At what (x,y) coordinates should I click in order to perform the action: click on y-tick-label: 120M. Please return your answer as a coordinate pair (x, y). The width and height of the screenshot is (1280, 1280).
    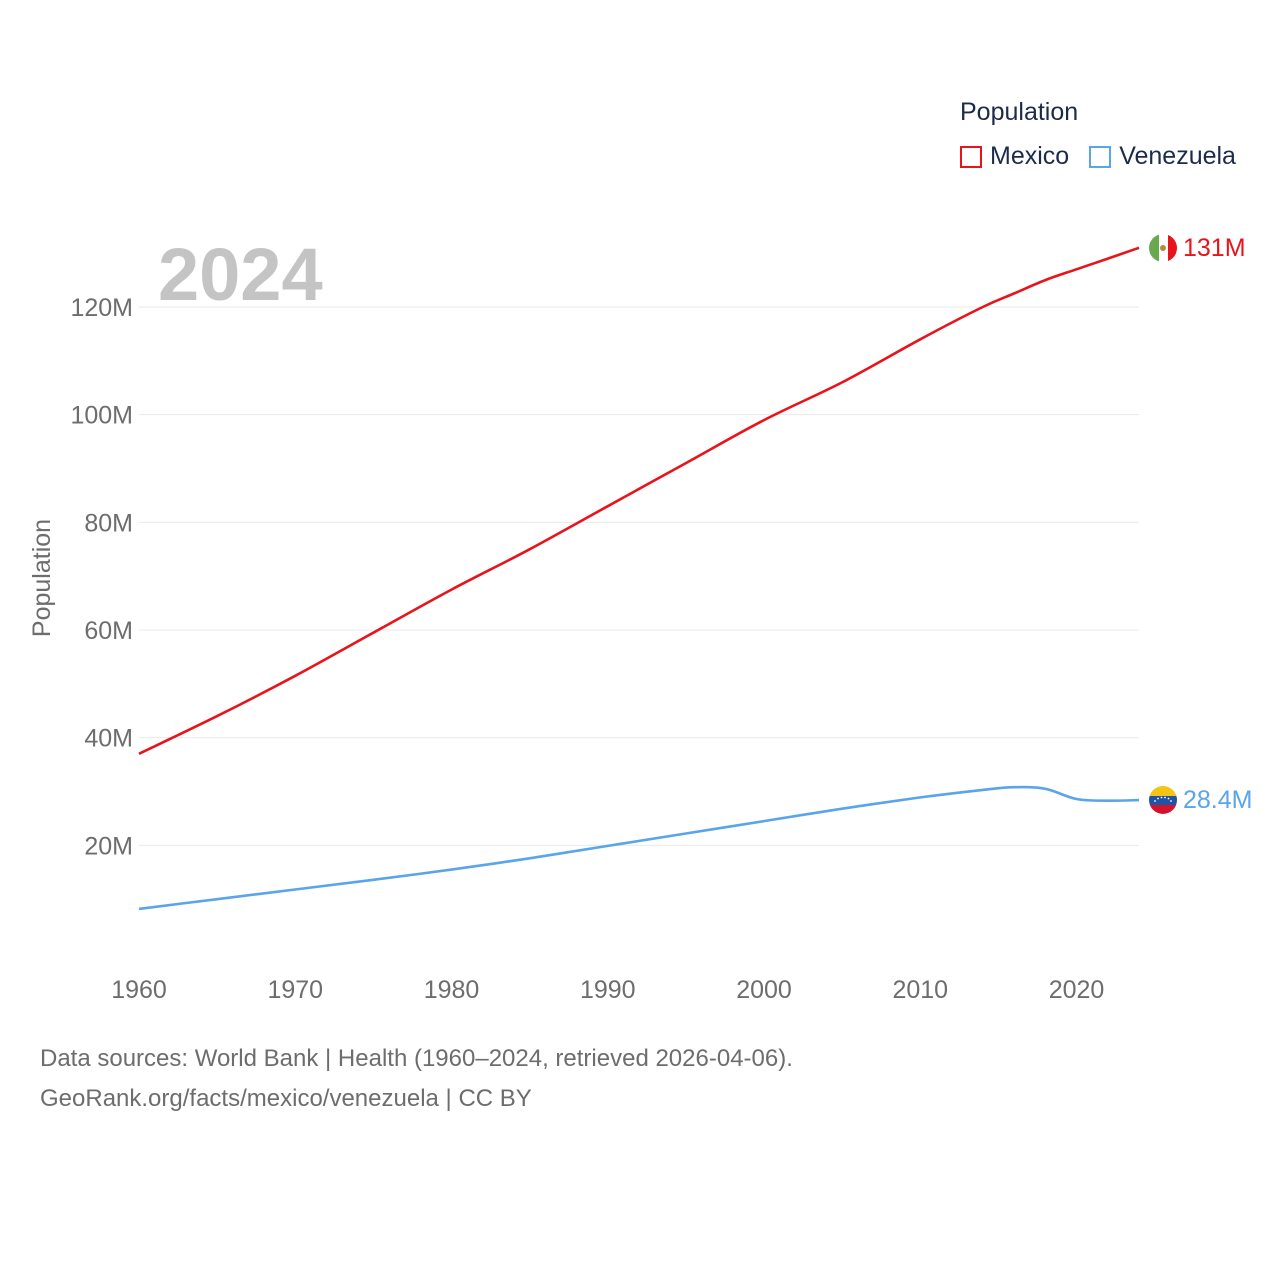
    Looking at the image, I should click on (101, 308).